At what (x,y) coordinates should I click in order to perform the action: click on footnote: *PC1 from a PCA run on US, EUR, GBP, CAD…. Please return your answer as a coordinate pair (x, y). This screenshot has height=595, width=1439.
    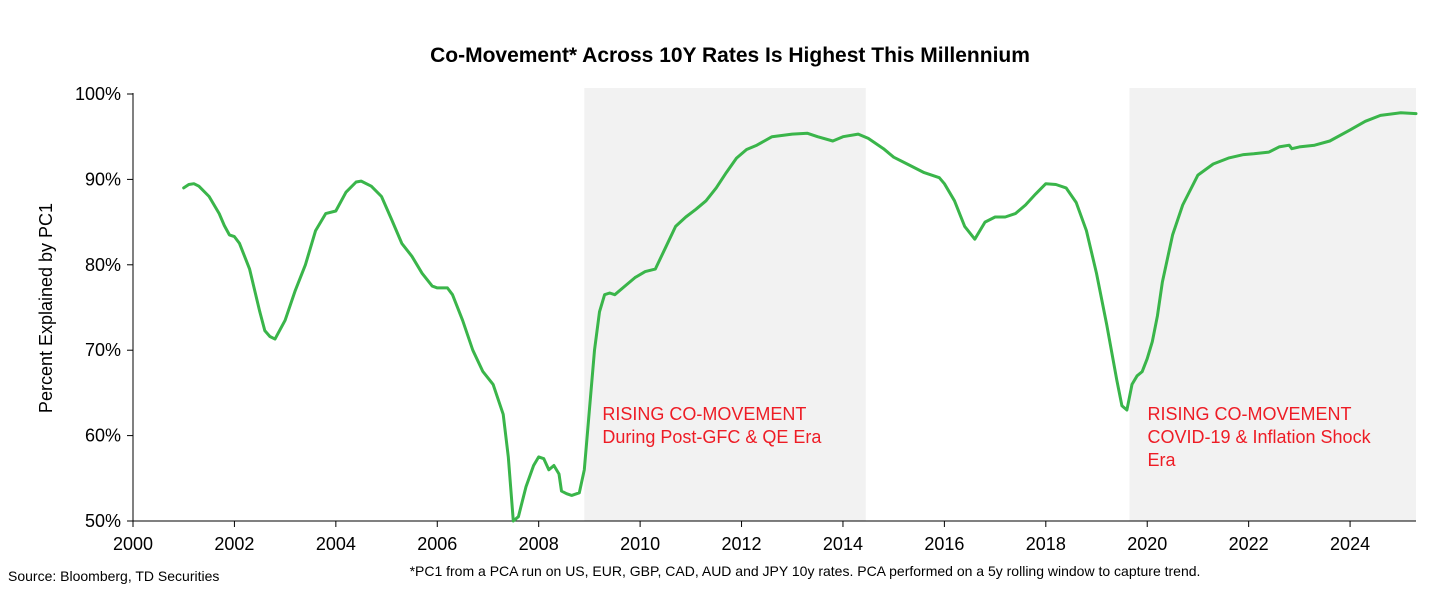
    Looking at the image, I should click on (805, 571).